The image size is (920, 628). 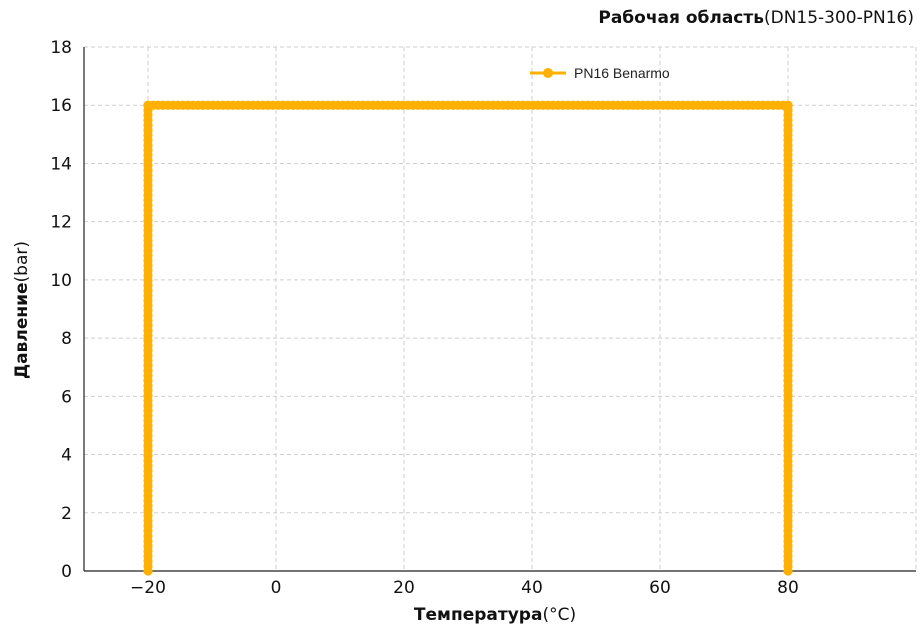 What do you see at coordinates (788, 588) in the screenshot?
I see `x-tick-label: 80` at bounding box center [788, 588].